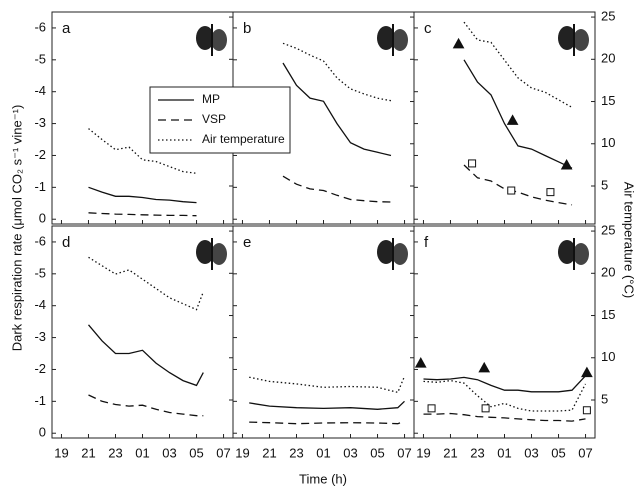 The image size is (639, 493). I want to click on panel-label: e, so click(247, 242).